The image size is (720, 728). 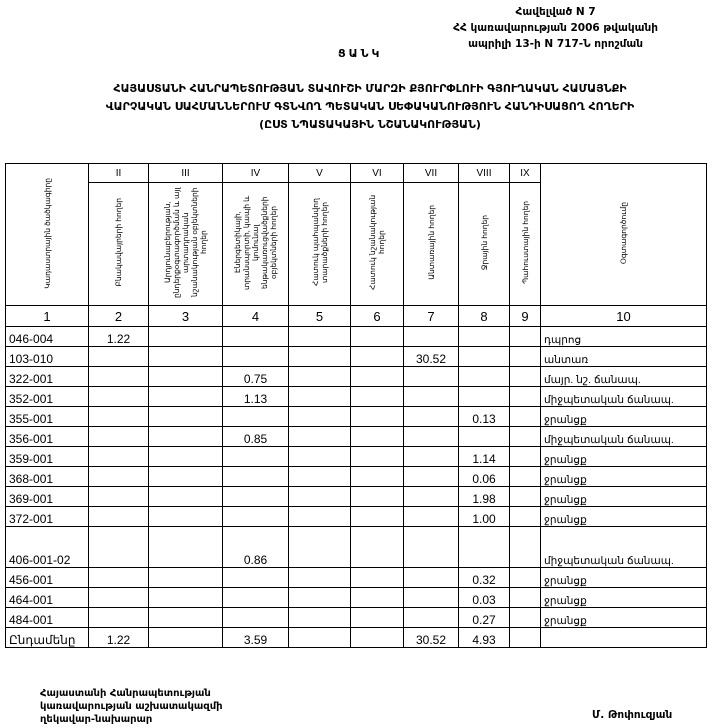 What do you see at coordinates (47, 396) in the screenshot?
I see `cadastral-code: 352-001` at bounding box center [47, 396].